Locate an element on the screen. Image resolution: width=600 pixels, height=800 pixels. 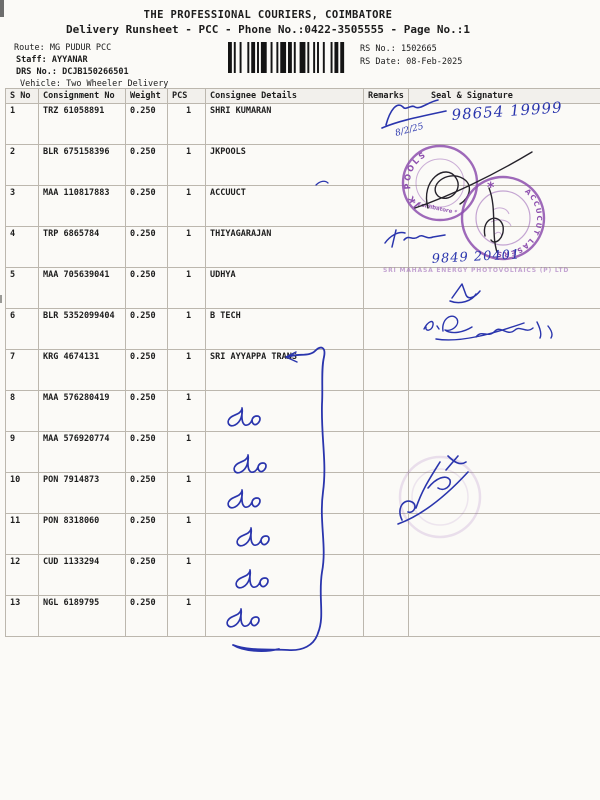
cell-consignee: THIYAGARAJAN is located at coordinates (284, 247).